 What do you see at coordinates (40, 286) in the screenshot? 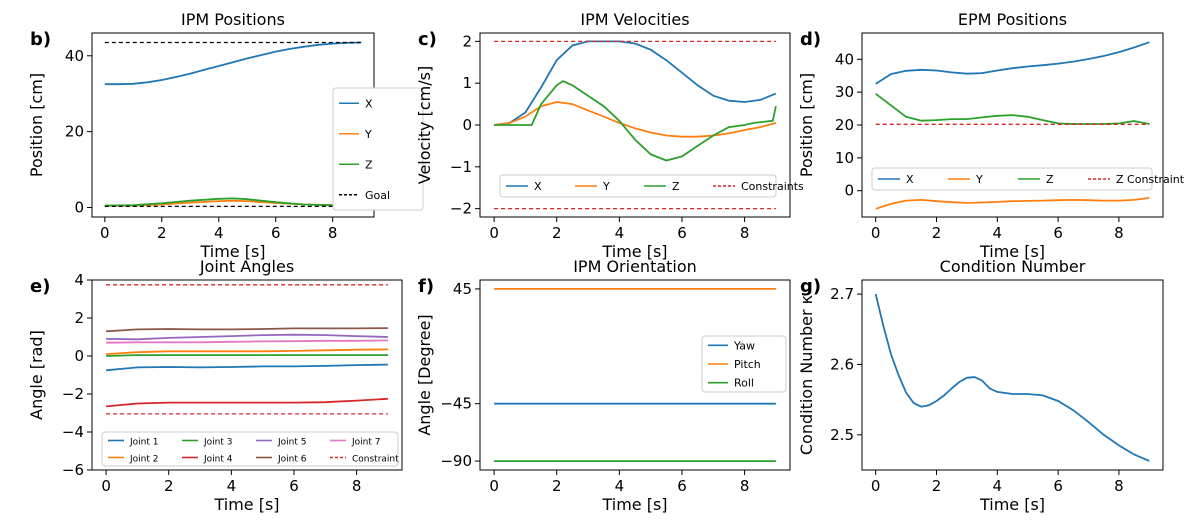
I see `panel-label: e)` at bounding box center [40, 286].